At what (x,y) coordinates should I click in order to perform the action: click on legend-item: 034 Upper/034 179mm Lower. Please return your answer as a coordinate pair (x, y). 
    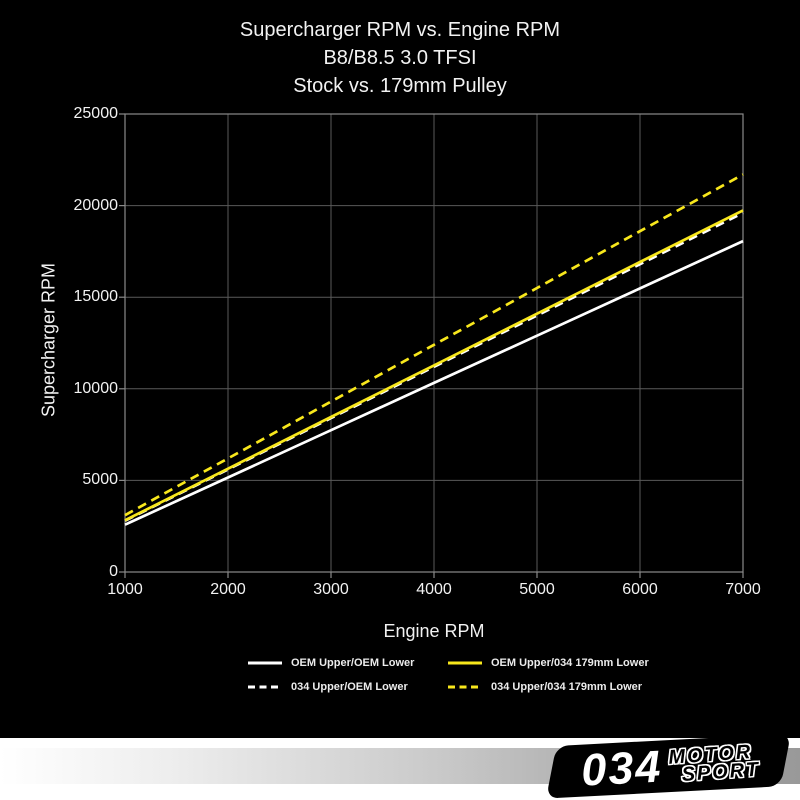
    Looking at the image, I should click on (573, 687).